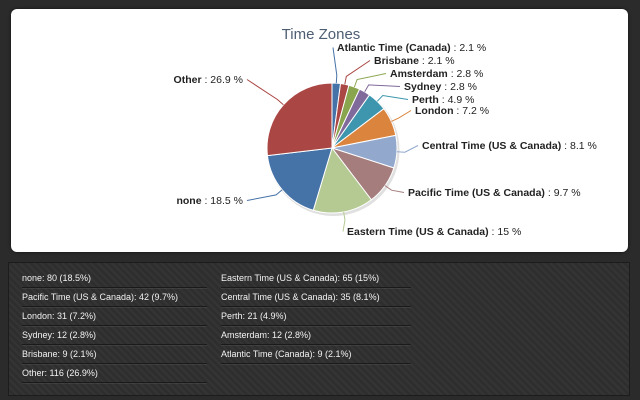 Image resolution: width=640 pixels, height=400 pixels. I want to click on slice-label: Amsterdam : 2.8 %, so click(436, 74).